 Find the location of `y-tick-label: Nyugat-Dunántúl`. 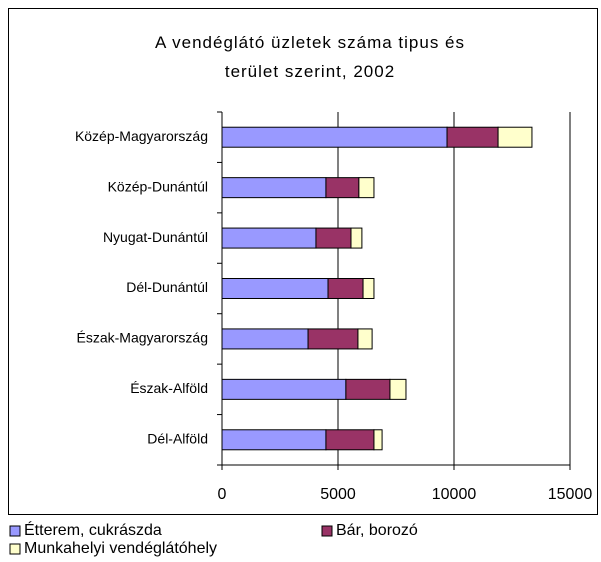

y-tick-label: Nyugat-Dunántúl is located at coordinates (155, 237).